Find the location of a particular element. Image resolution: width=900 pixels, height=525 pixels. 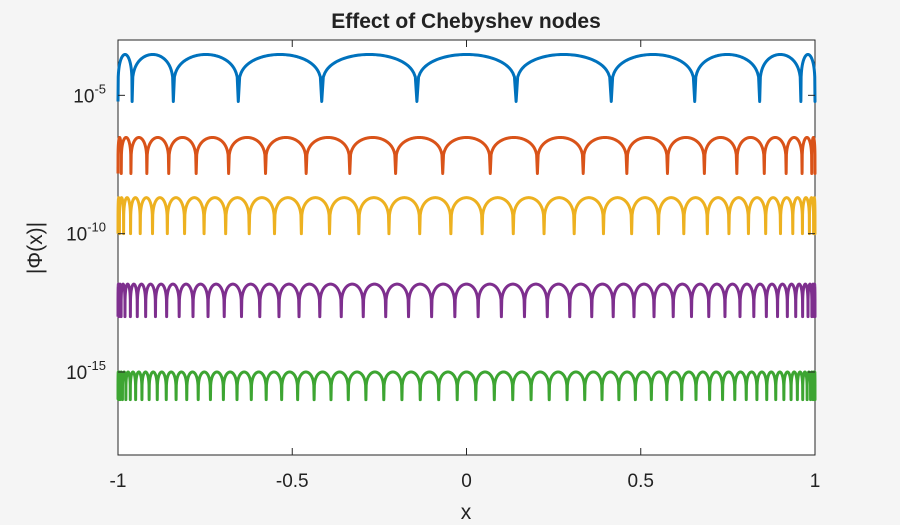

y-tick-label: 10-10 is located at coordinates (86, 233).